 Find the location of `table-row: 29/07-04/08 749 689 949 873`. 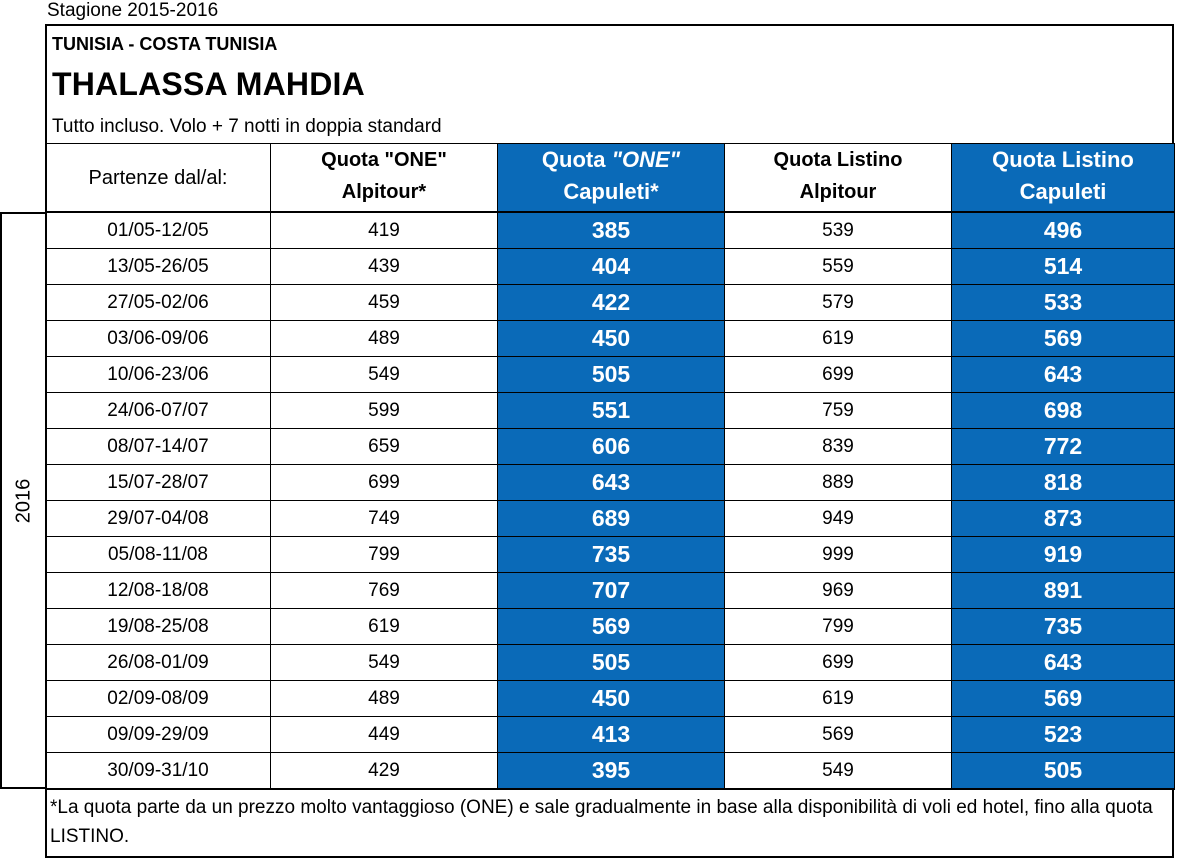

table-row: 29/07-04/08 749 689 949 873 is located at coordinates (610, 518).